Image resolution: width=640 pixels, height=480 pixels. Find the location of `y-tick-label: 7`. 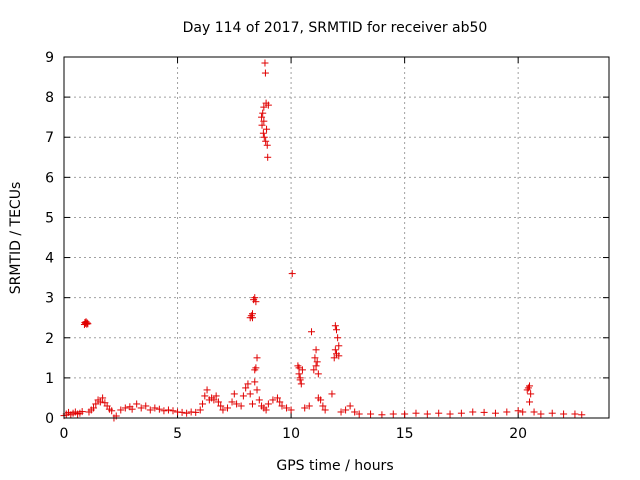

y-tick-label: 7 is located at coordinates (49, 138).